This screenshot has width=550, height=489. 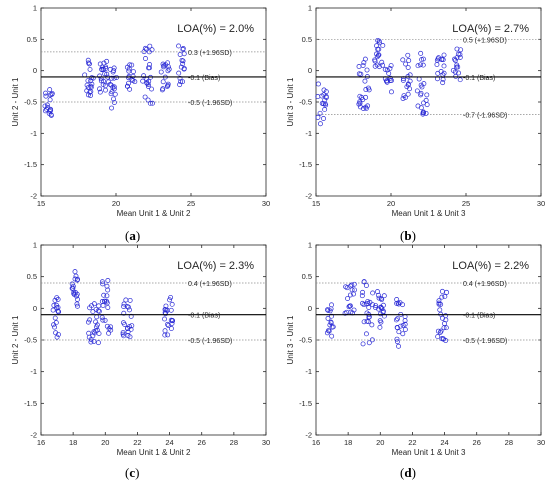 I want to click on panel-letter-d: d, so click(x=408, y=472).